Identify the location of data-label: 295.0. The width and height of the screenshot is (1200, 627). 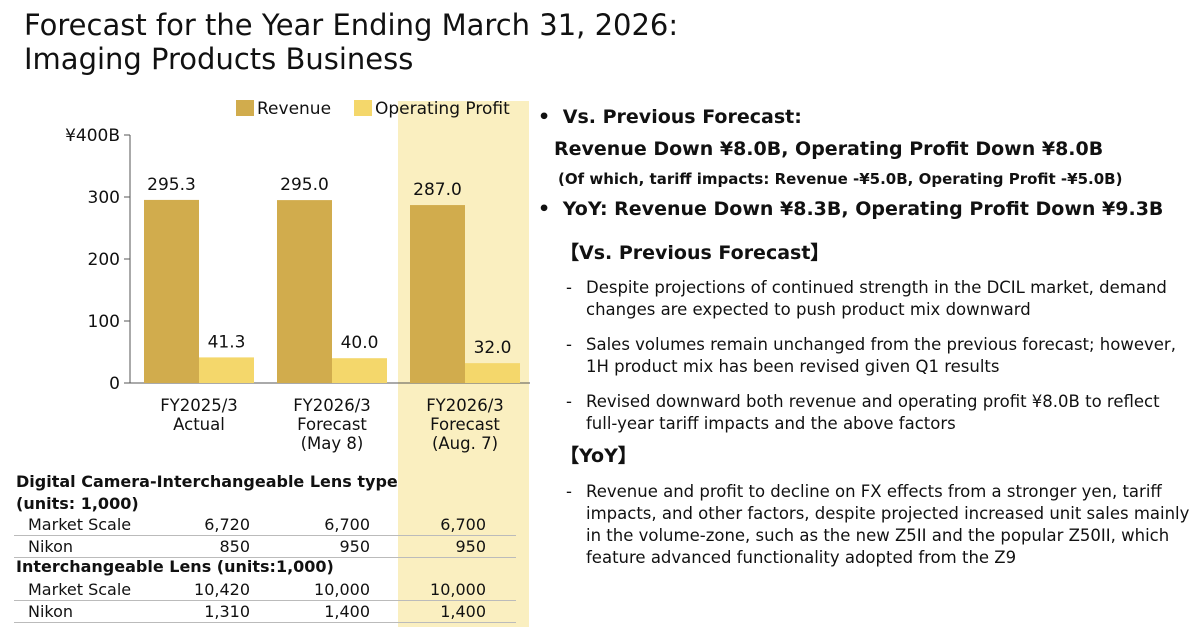
(304, 185).